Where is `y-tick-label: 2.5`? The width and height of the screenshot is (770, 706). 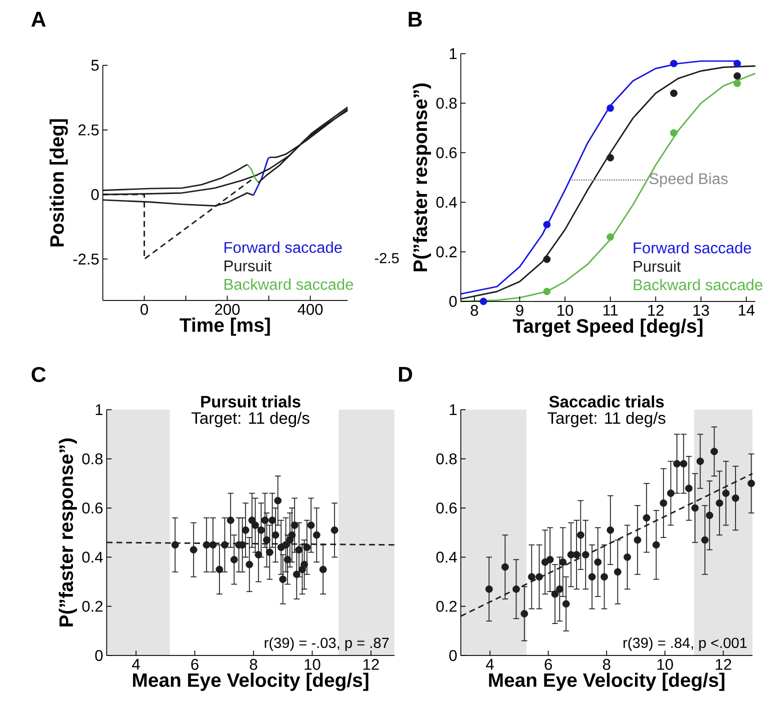 y-tick-label: 2.5 is located at coordinates (88, 130).